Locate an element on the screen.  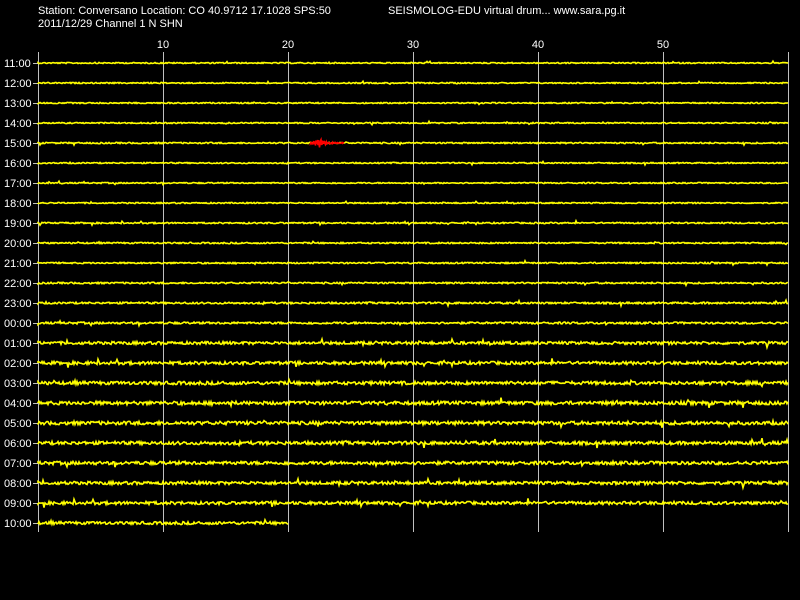
row-time-label: 22:00 is located at coordinates (18, 284).